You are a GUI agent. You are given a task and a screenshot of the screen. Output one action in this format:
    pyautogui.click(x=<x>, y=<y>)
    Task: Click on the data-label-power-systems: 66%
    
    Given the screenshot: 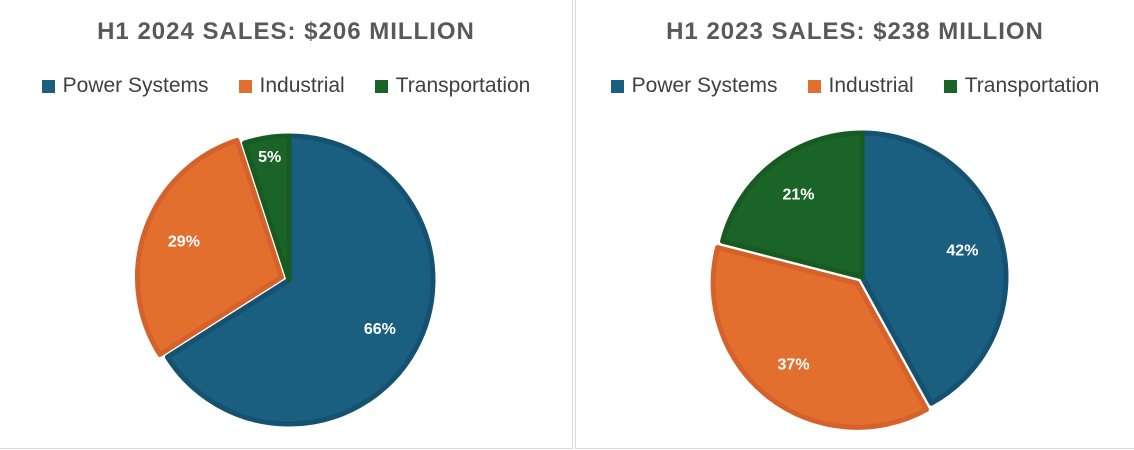 What is the action you would take?
    pyautogui.click(x=380, y=329)
    